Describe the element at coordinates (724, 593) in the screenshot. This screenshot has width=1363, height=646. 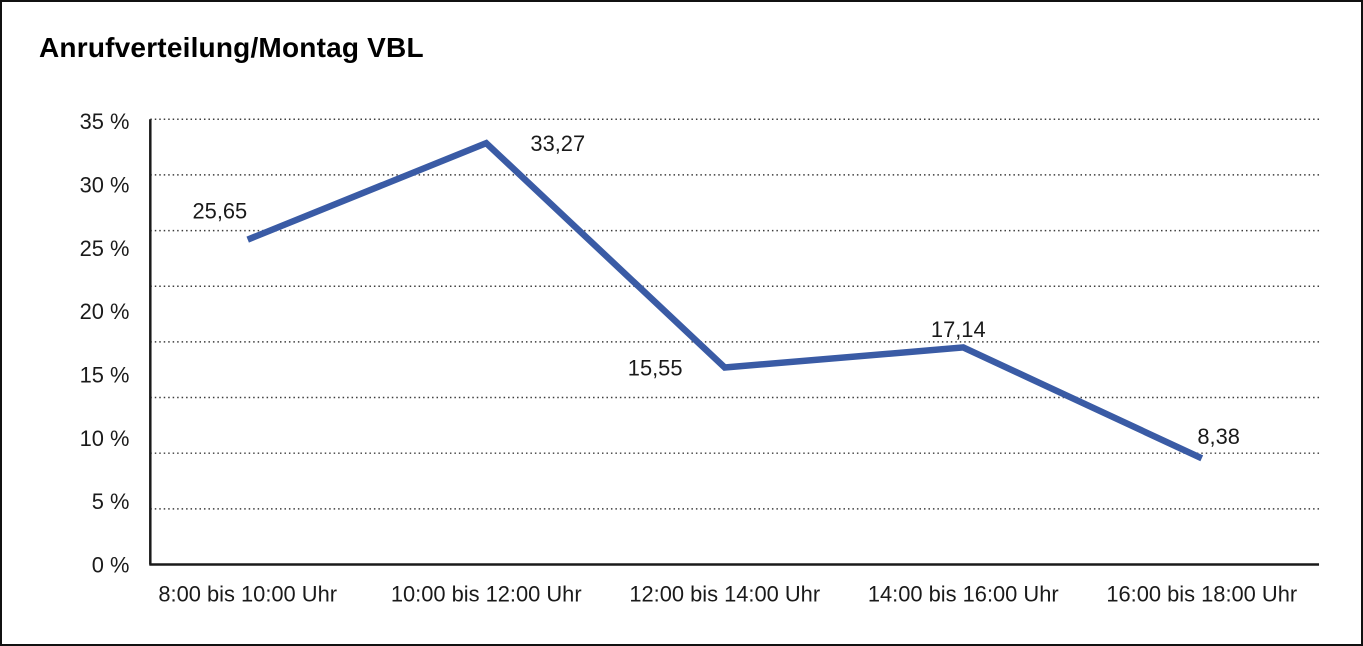
I see `x-category-label: 12:00 bis 14:00 Uhr` at that location.